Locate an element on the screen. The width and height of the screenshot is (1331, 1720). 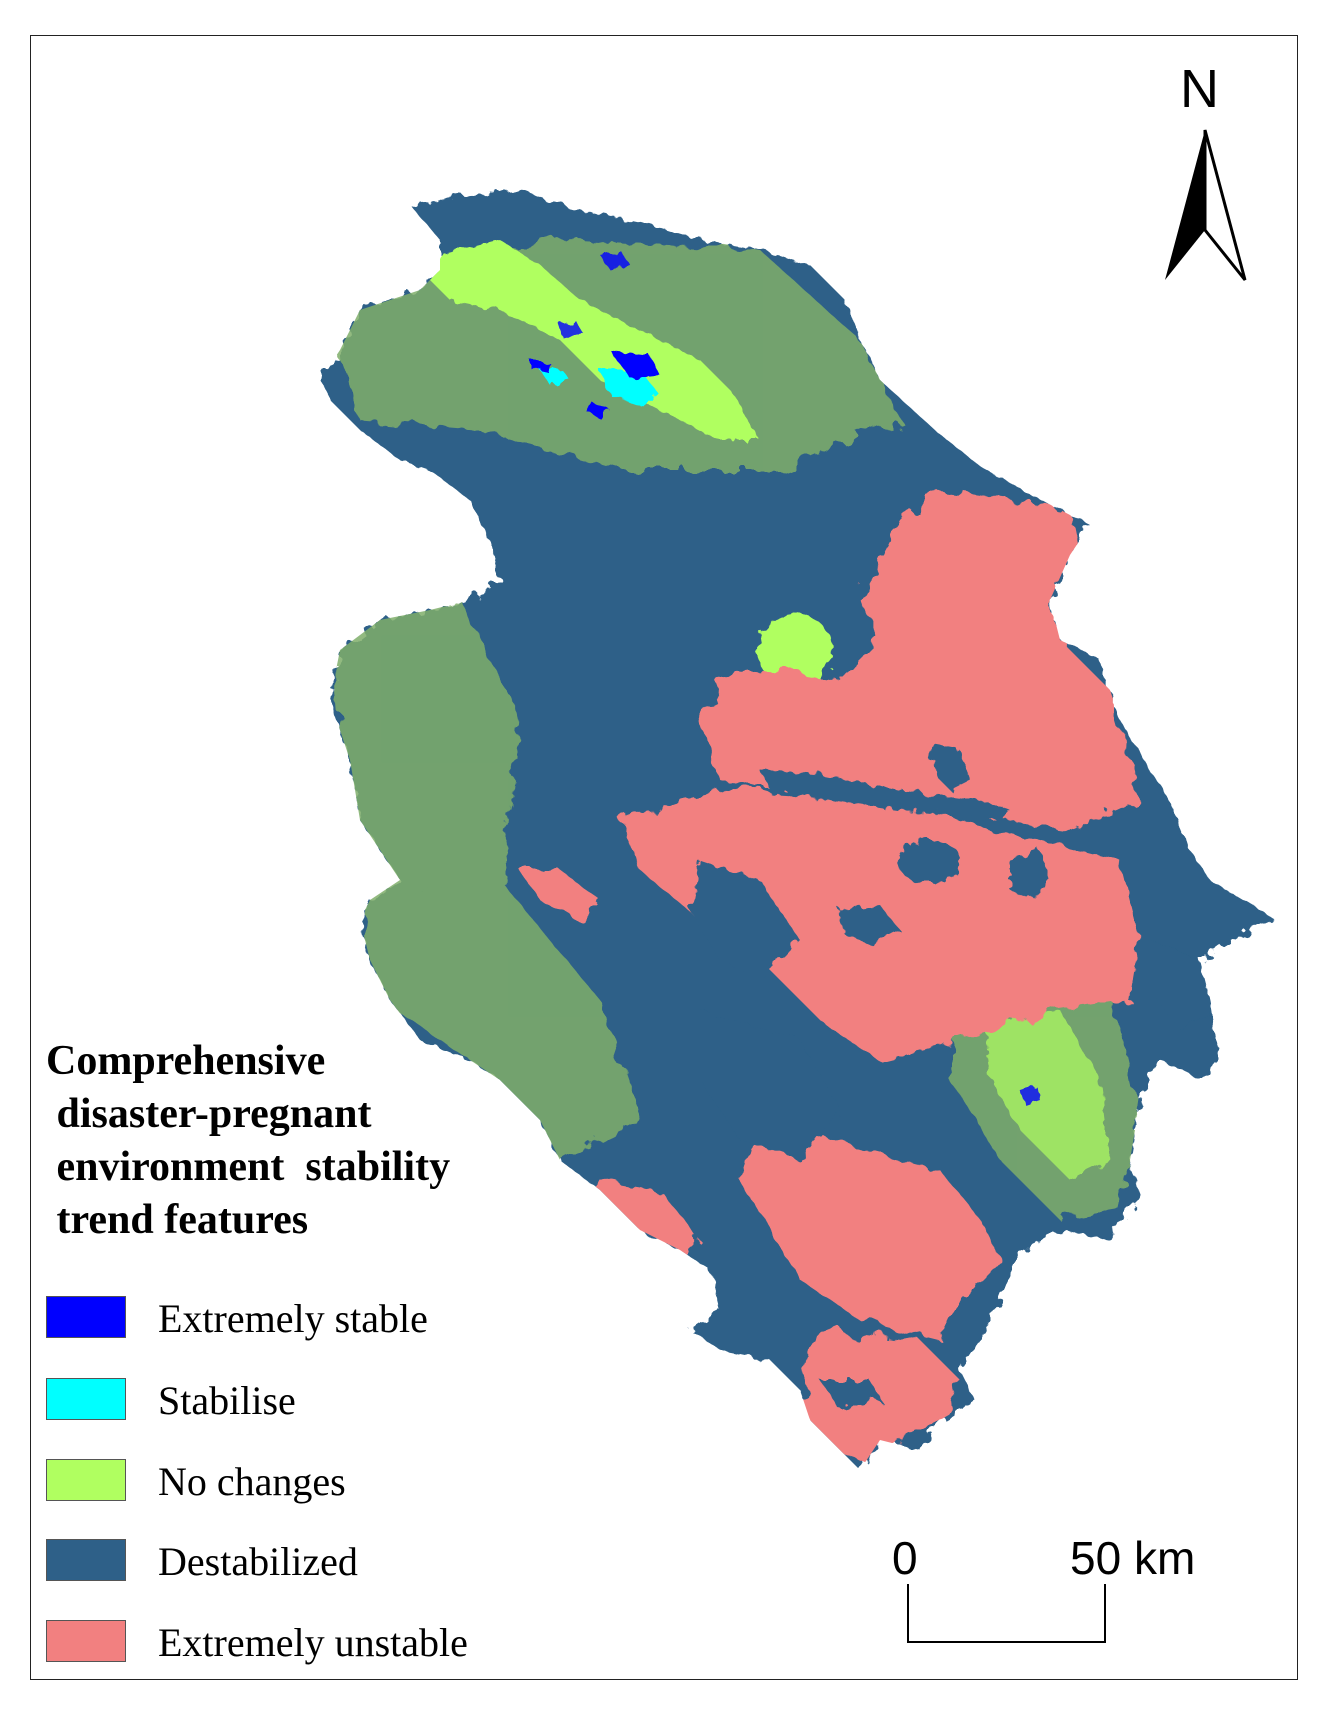
legend-label: Stabilise is located at coordinates (227, 1400).